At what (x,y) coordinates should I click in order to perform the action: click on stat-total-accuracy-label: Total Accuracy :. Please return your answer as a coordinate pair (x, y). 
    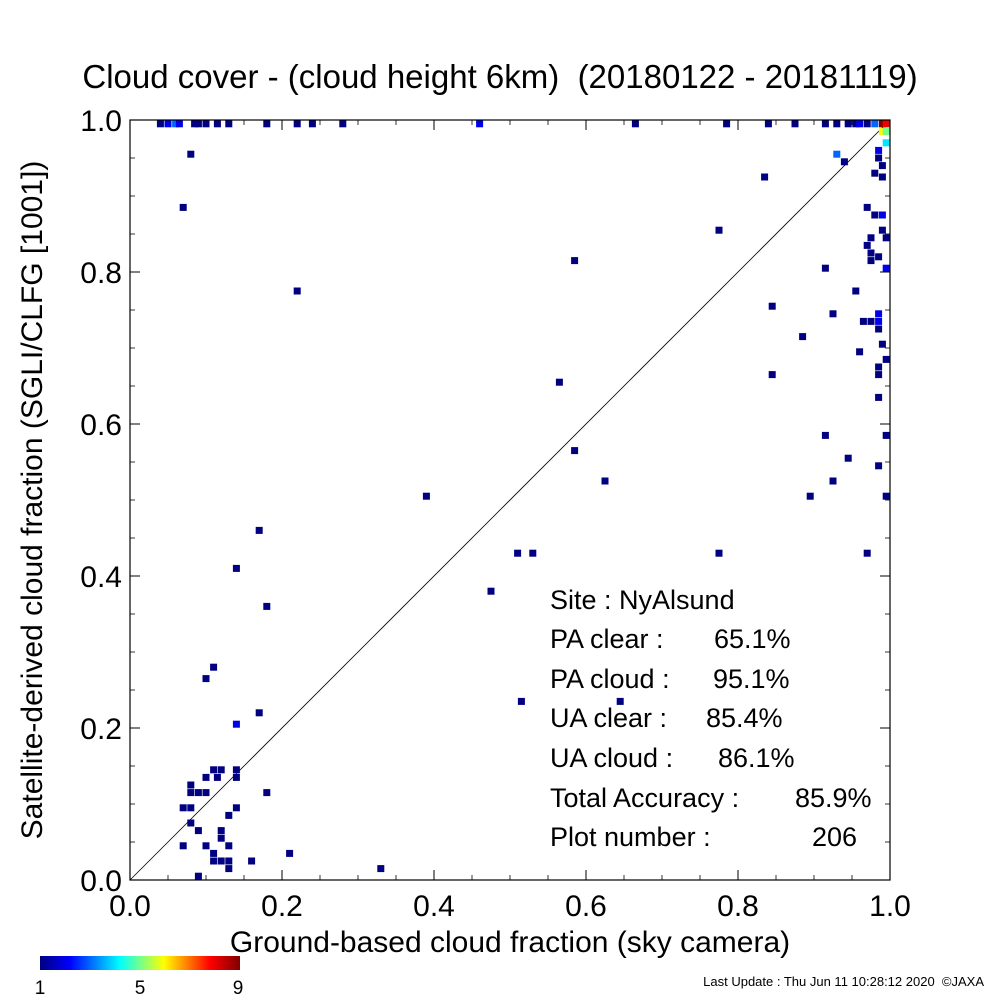
    Looking at the image, I should click on (644, 798).